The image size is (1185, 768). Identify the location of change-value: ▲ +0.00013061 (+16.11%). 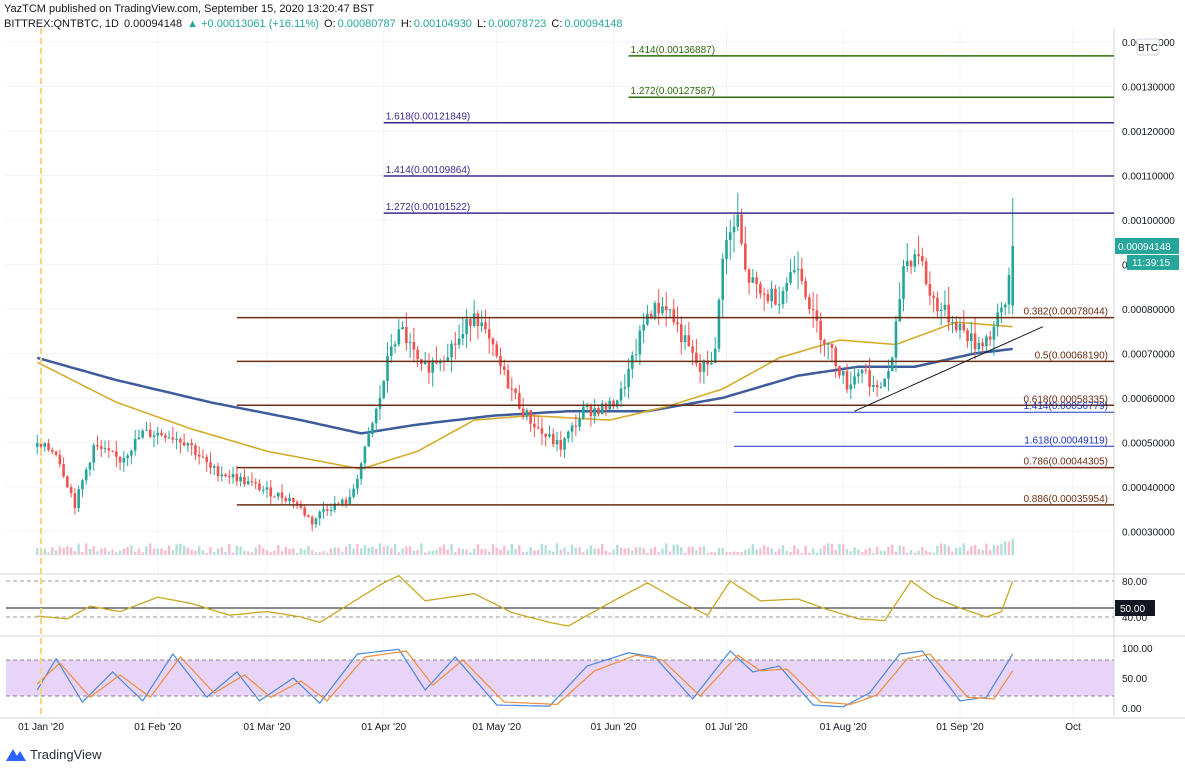
(253, 24).